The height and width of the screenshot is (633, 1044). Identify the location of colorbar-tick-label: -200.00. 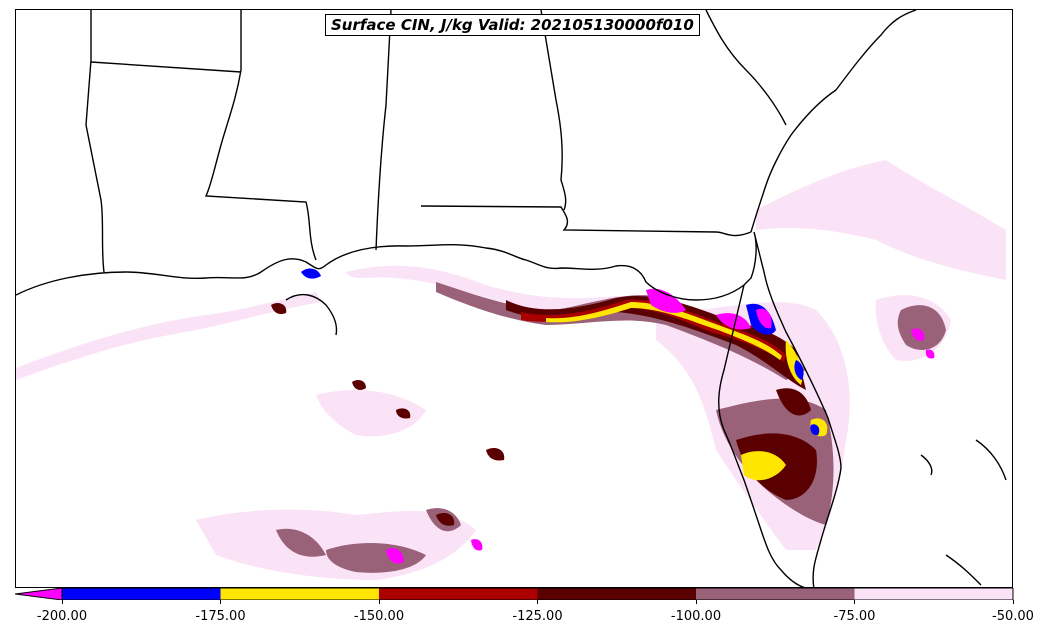
(62, 616).